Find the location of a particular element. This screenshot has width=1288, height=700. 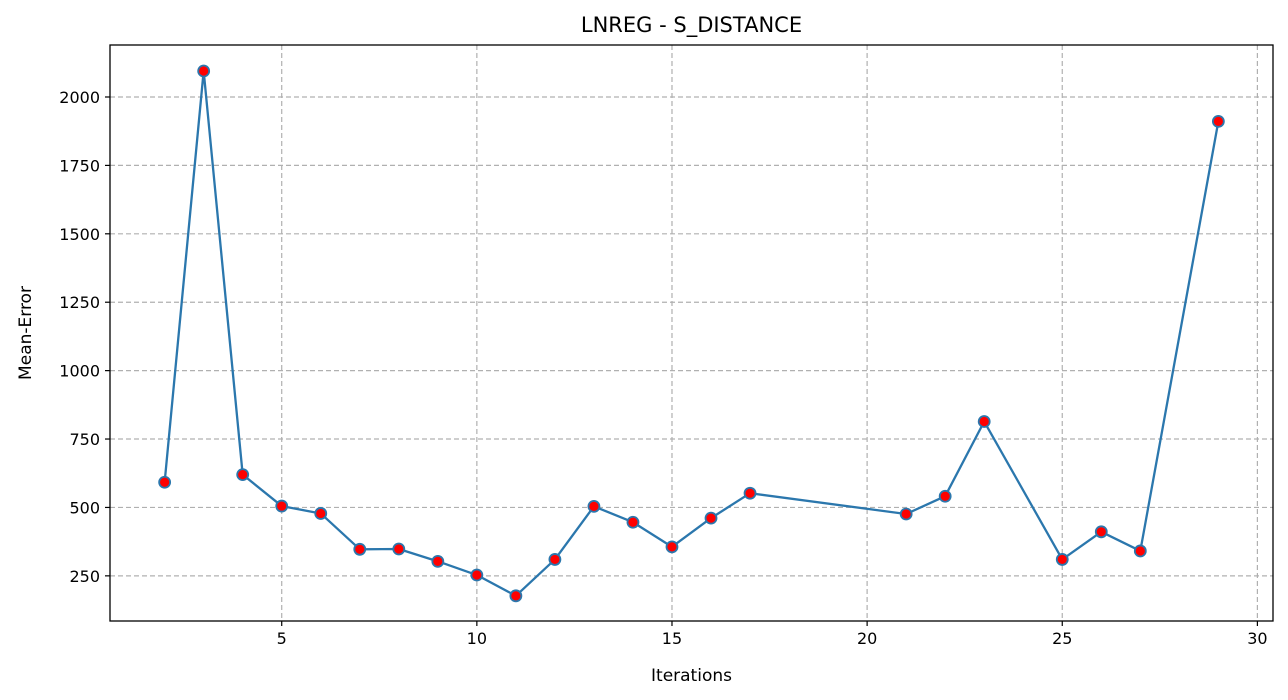

x-tick-label: 5 is located at coordinates (282, 638).